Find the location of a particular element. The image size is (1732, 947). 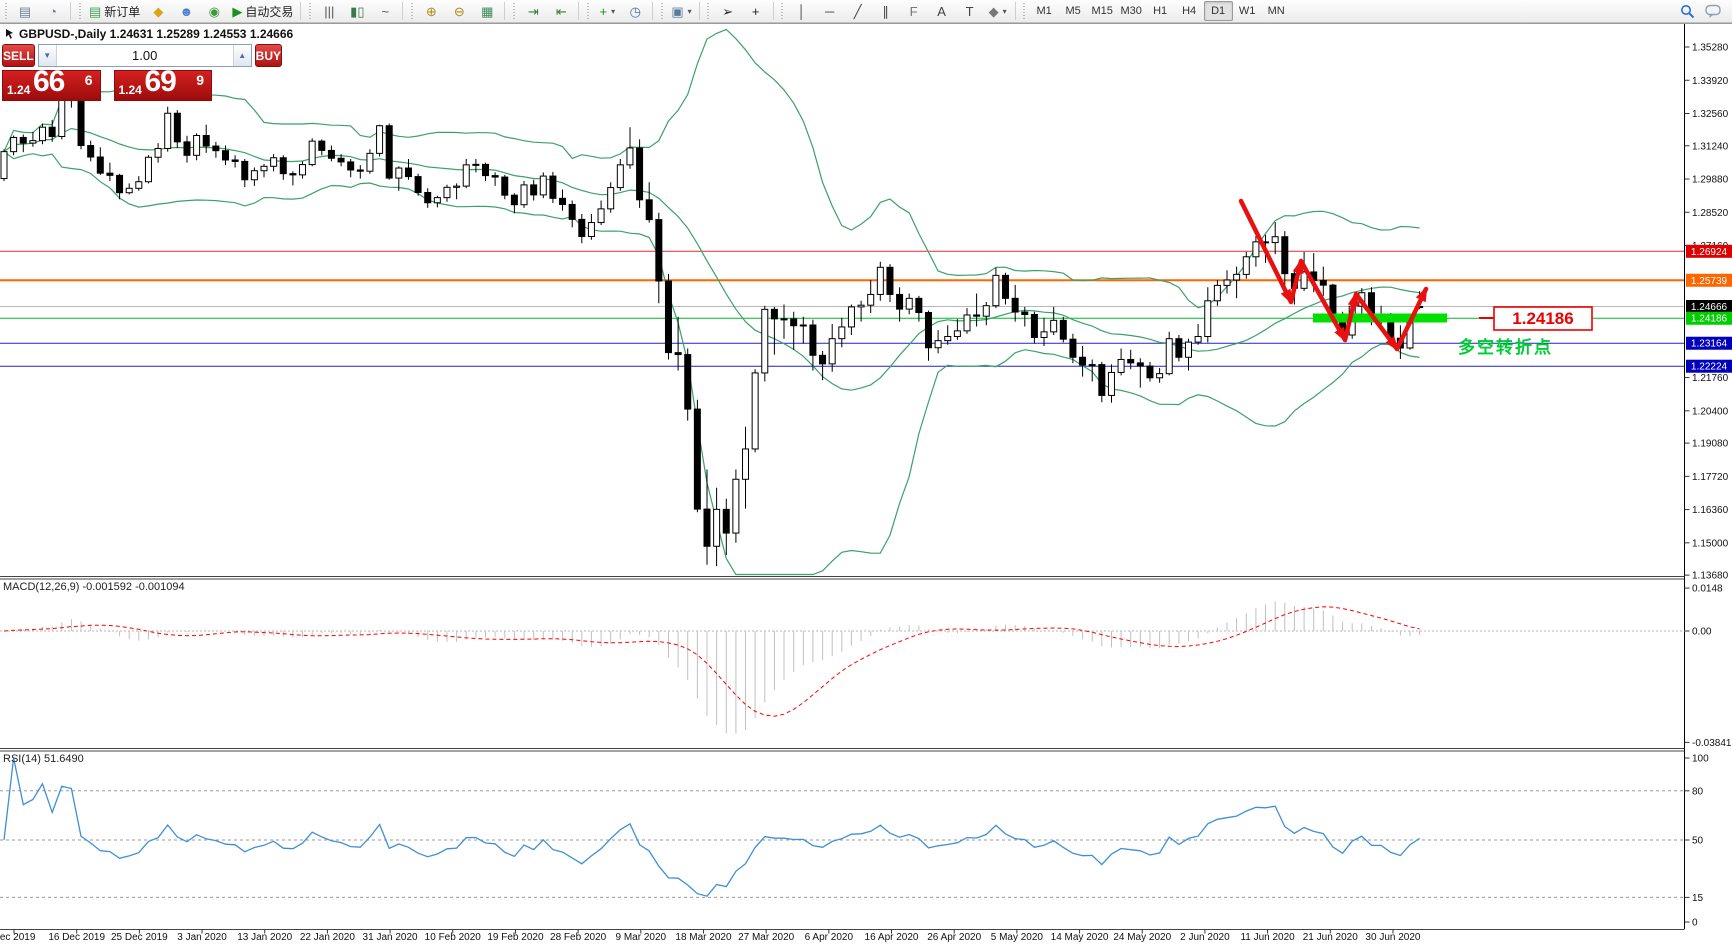

timeframe-m15: M15 is located at coordinates (1102, 11).